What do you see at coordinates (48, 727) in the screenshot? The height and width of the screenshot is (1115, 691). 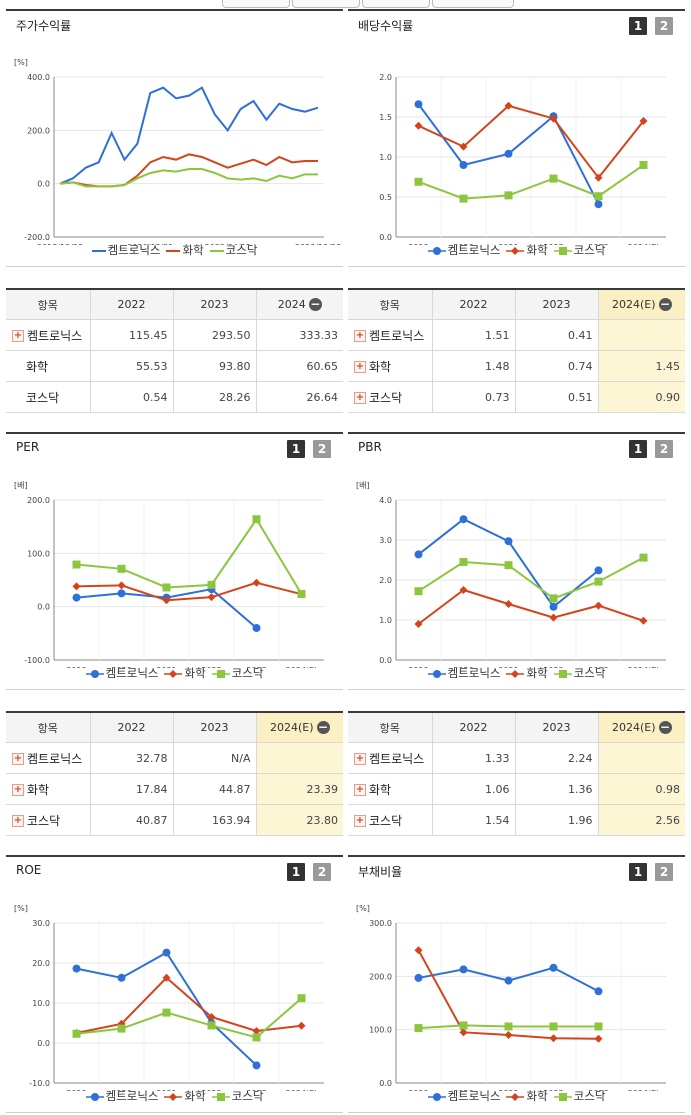 I see `column-header-item: 항목` at bounding box center [48, 727].